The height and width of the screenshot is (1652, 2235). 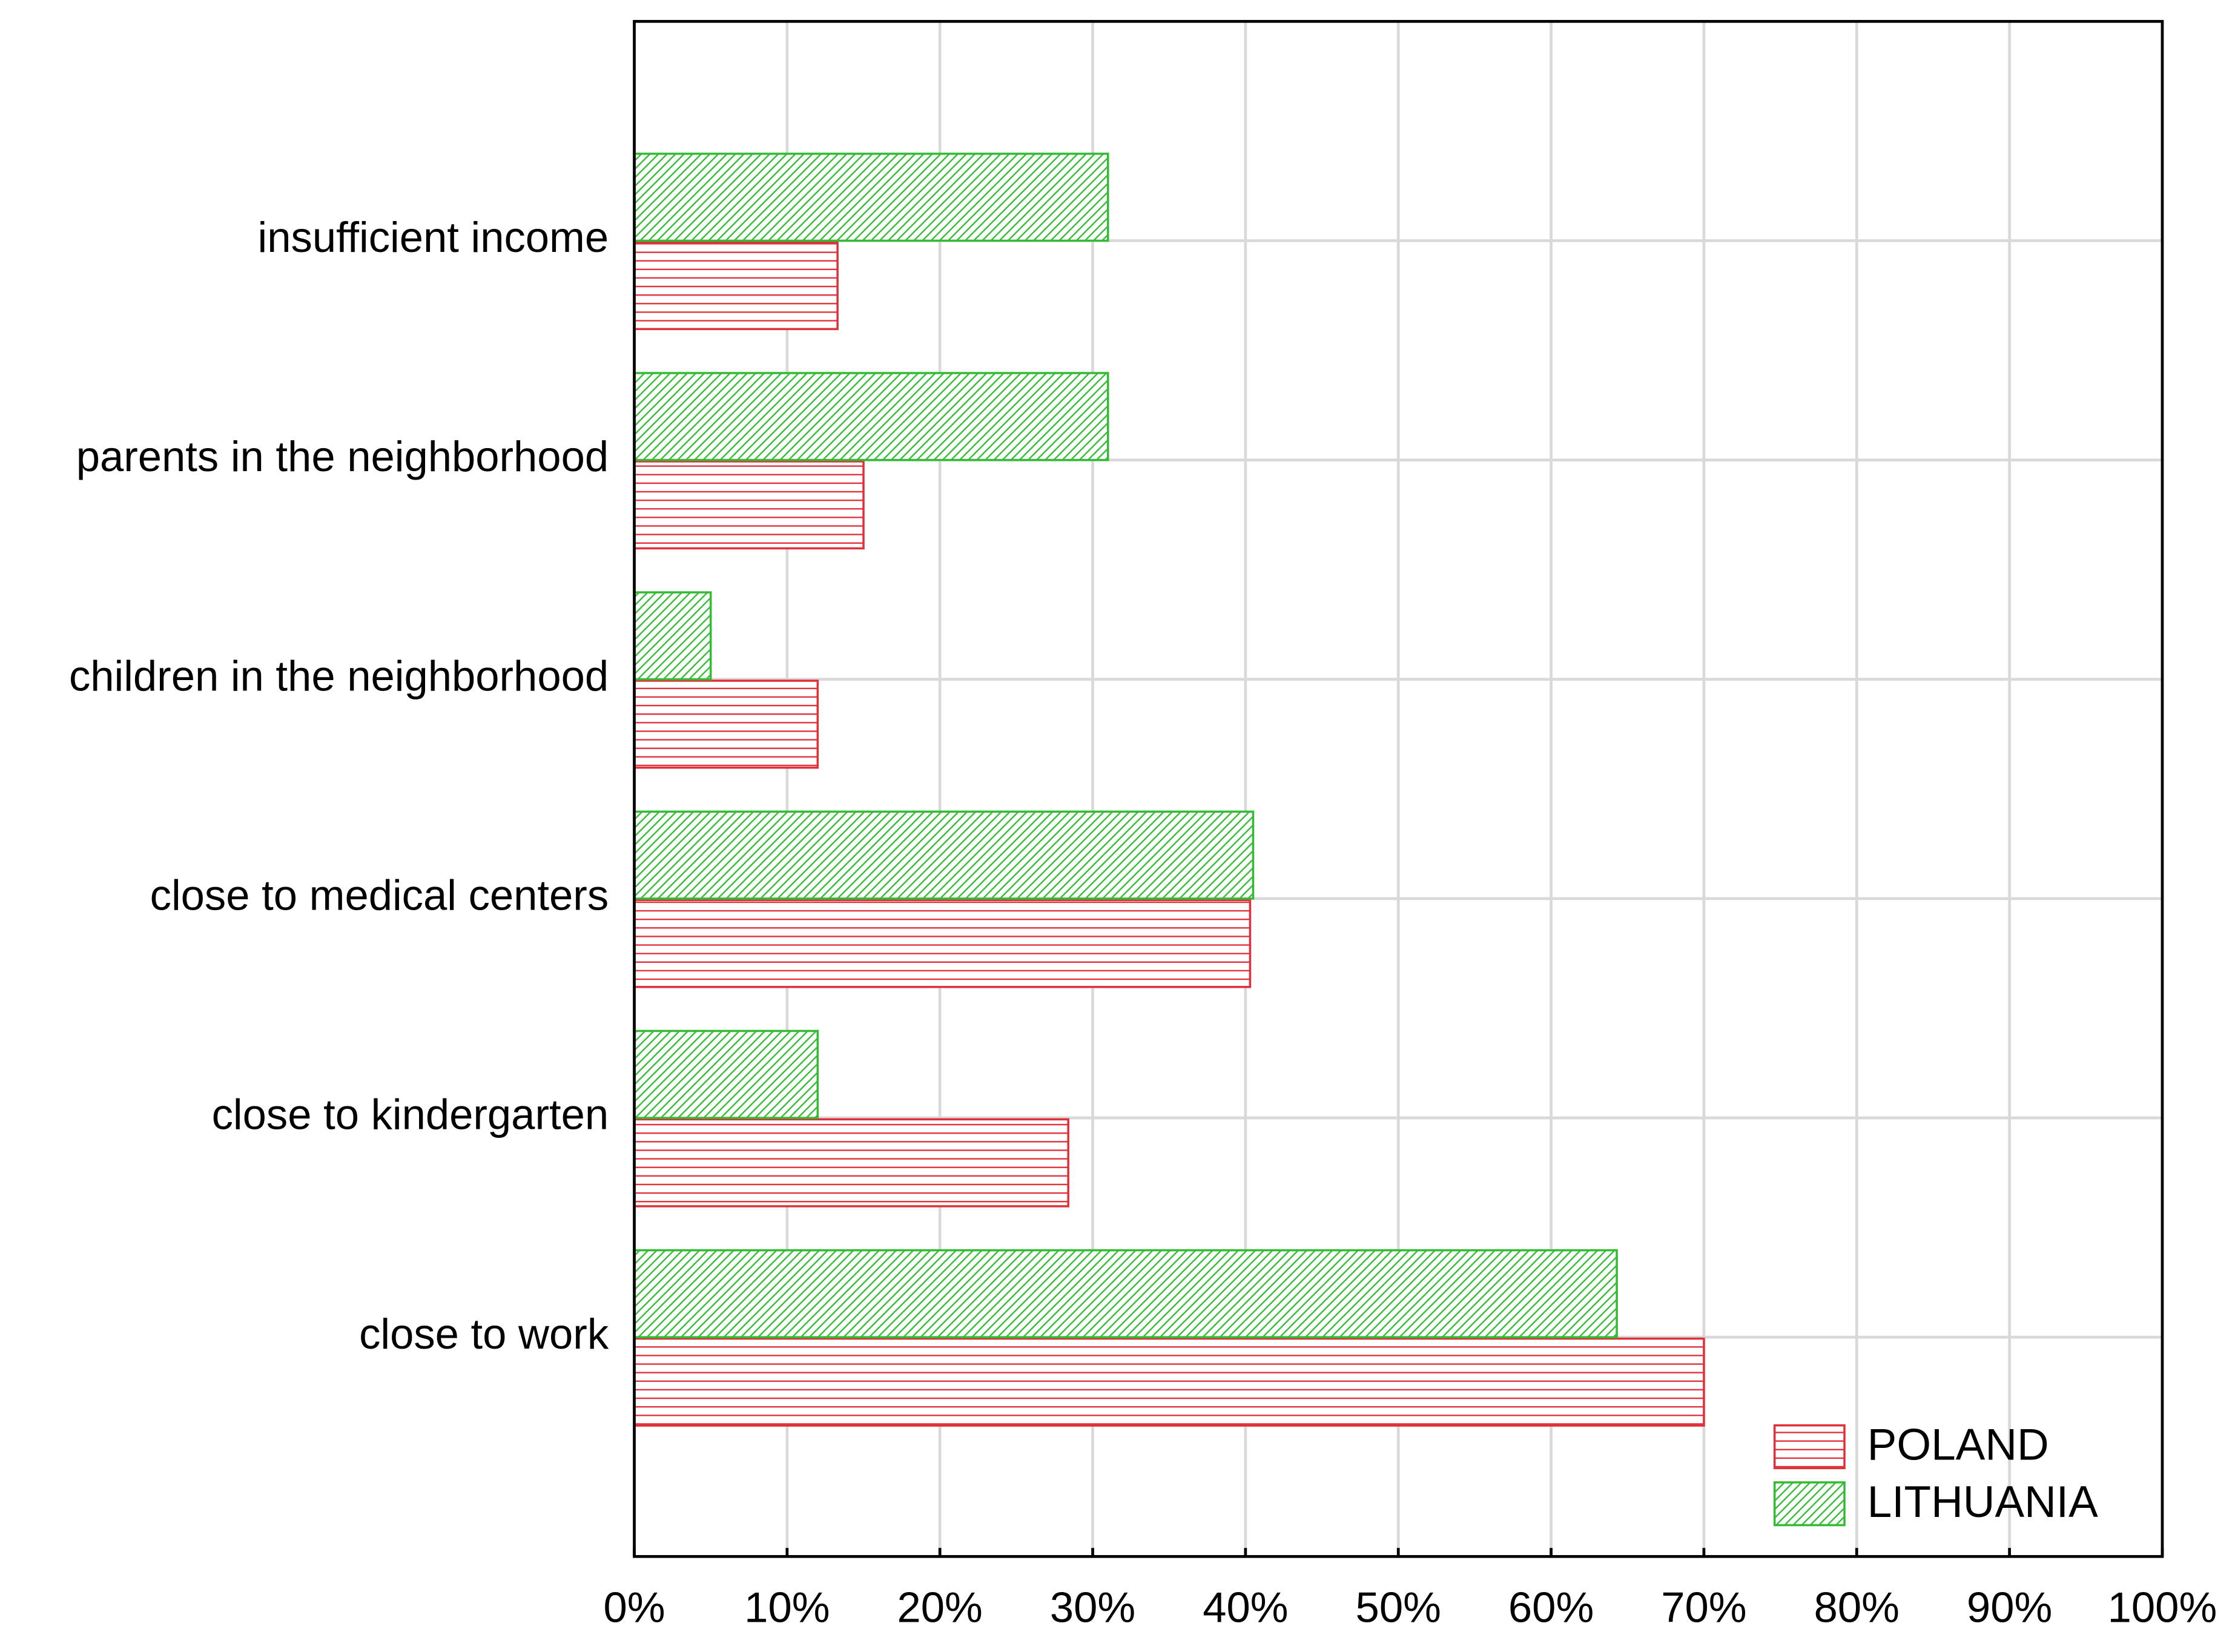 I want to click on x-tick-label: 20%, so click(x=940, y=1607).